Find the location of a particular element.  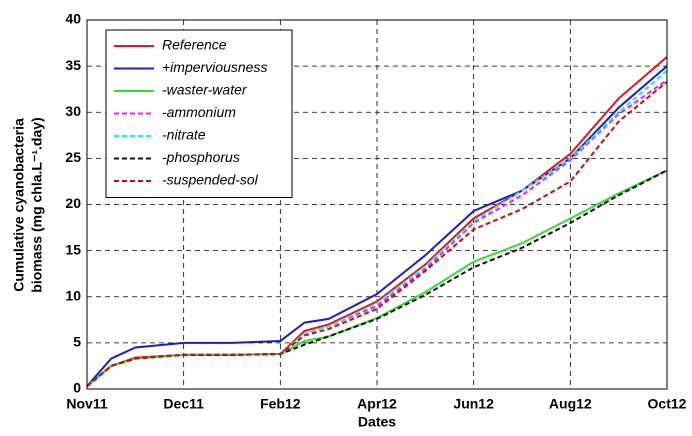

y-axis-label: Cumulative cyanobacteria is located at coordinates (19, 205).